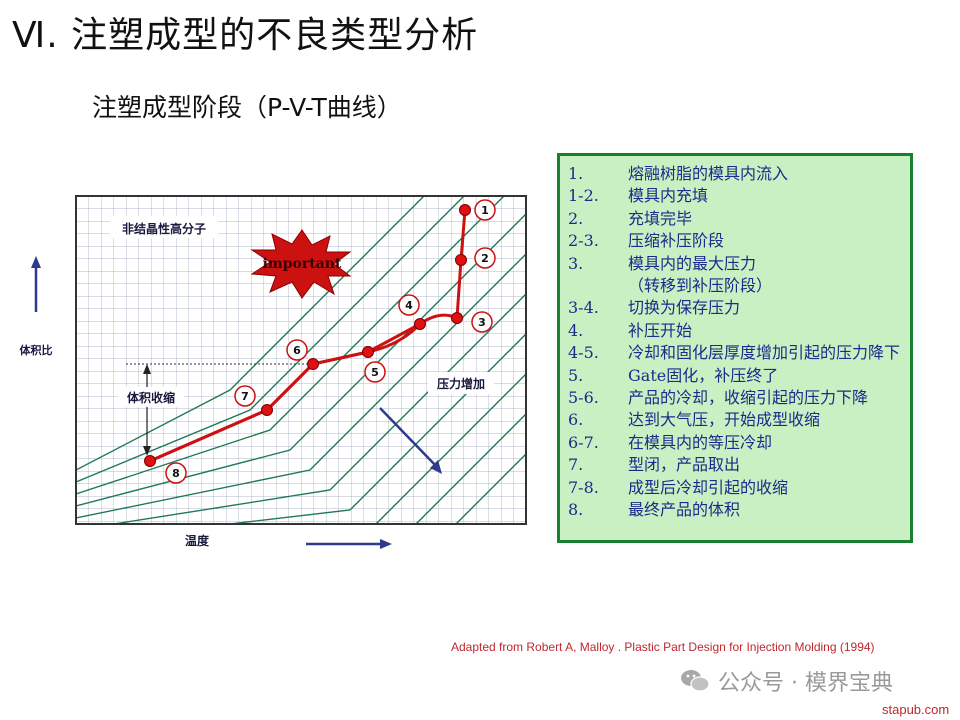 This screenshot has height=720, width=960. What do you see at coordinates (576, 465) in the screenshot?
I see `legend-number: 7.` at bounding box center [576, 465].